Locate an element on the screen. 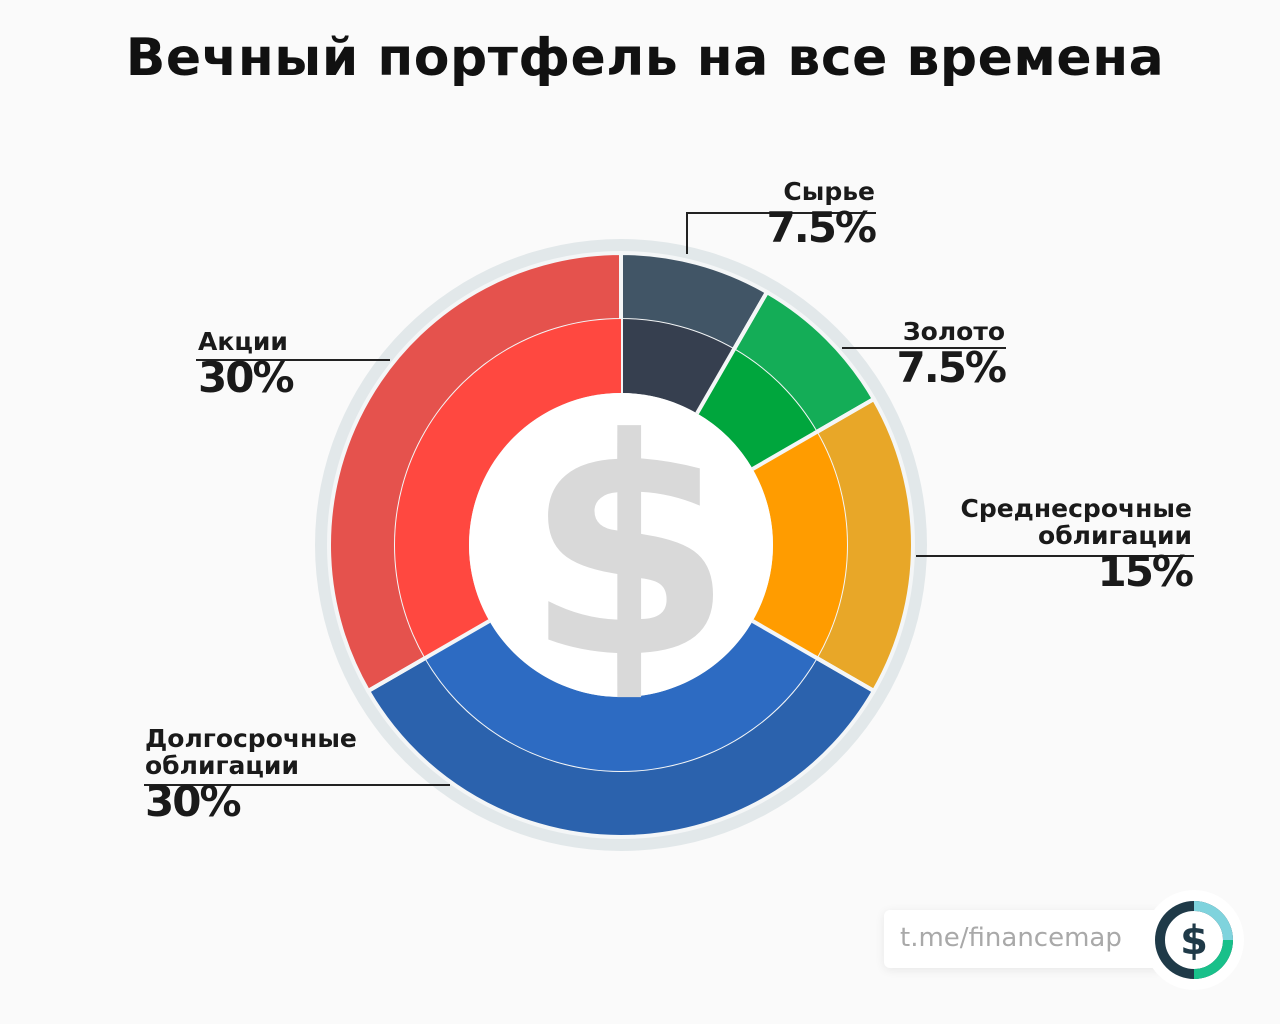  brand-link-box is located at coordinates (1024, 939).